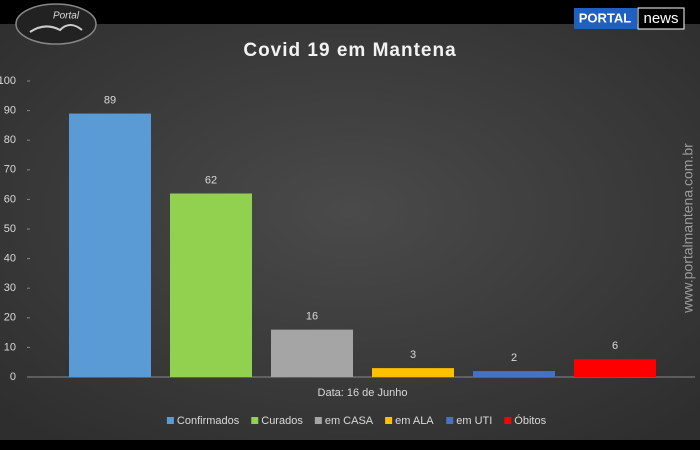 This screenshot has width=700, height=450. I want to click on legend-label: Curados, so click(282, 421).